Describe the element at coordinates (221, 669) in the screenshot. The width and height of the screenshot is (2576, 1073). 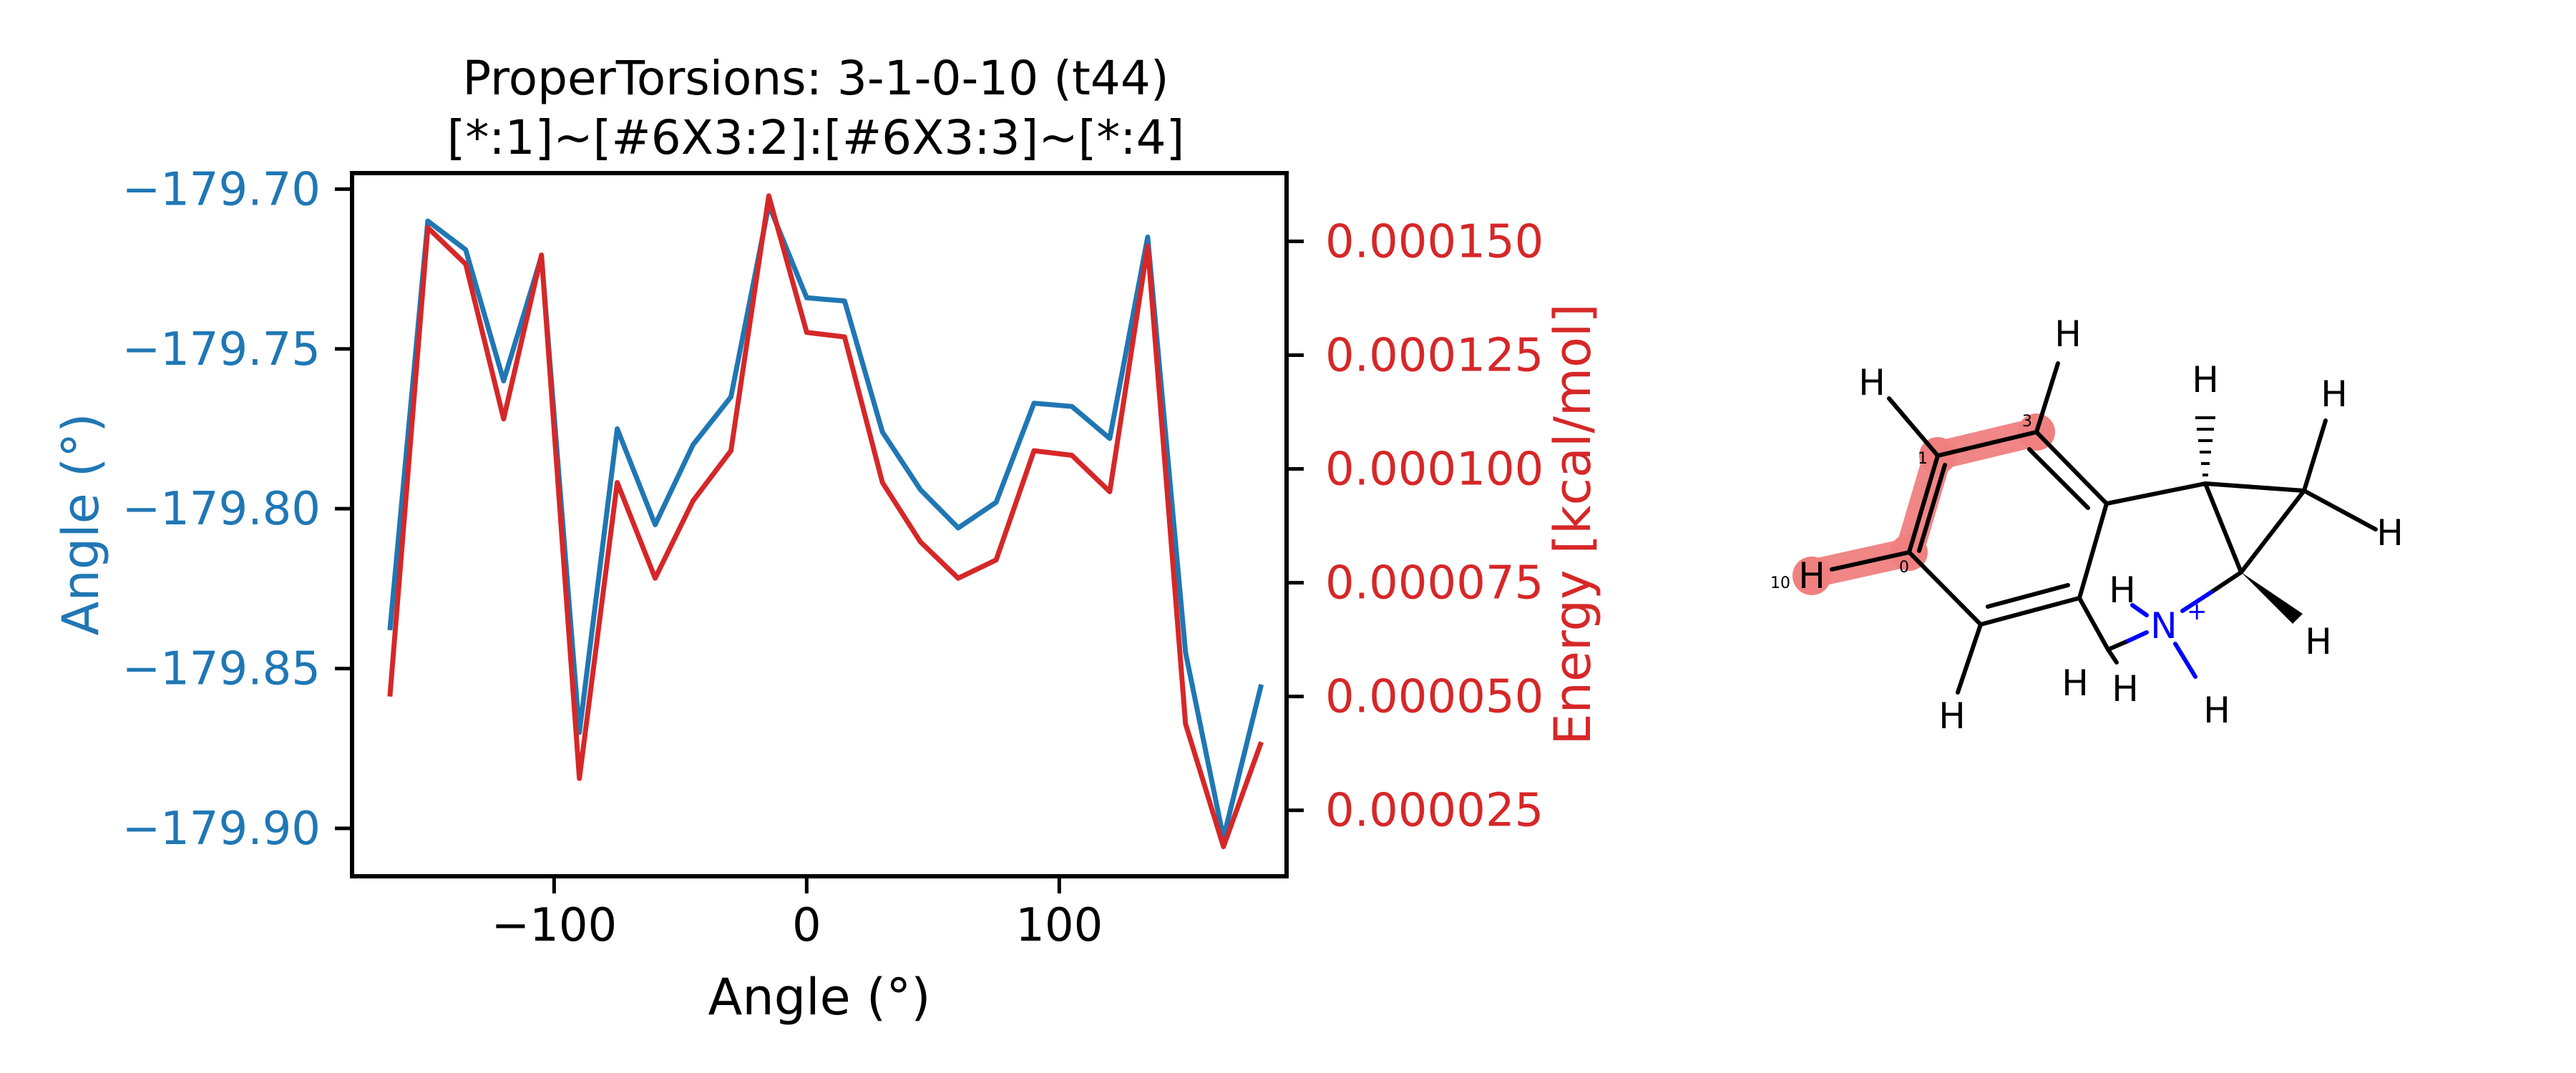
I see `y-left-tick-label: −179.85` at that location.